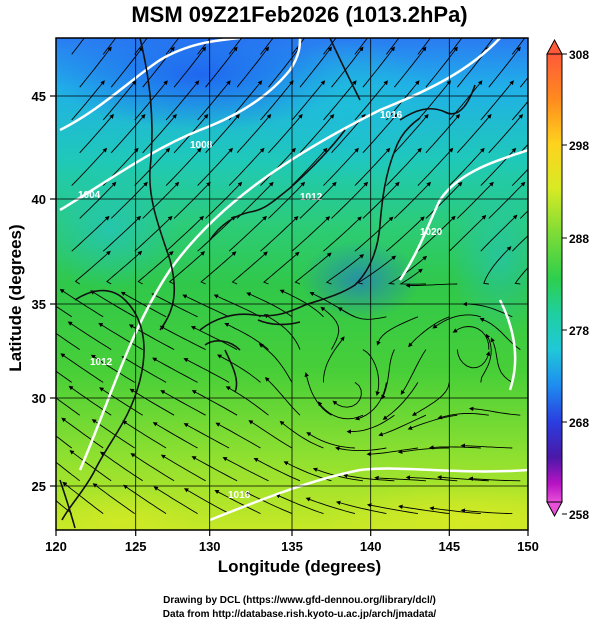  What do you see at coordinates (39, 96) in the screenshot?
I see `y-tick-label: 45` at bounding box center [39, 96].